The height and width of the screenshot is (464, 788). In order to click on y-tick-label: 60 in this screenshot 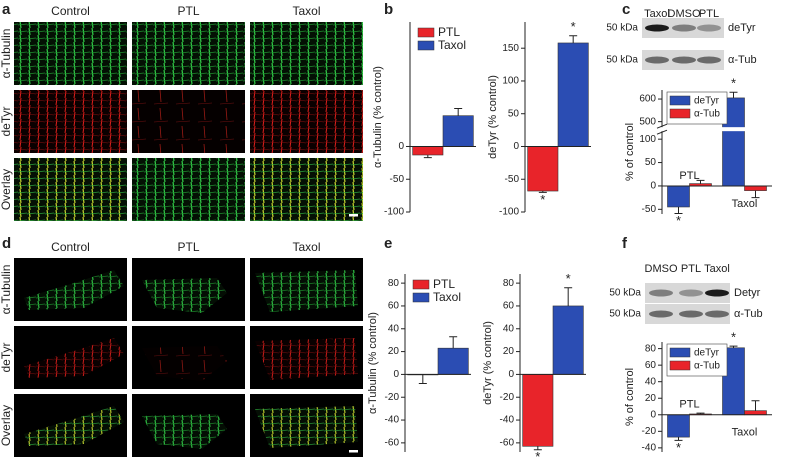, I will do `click(509, 306)`.